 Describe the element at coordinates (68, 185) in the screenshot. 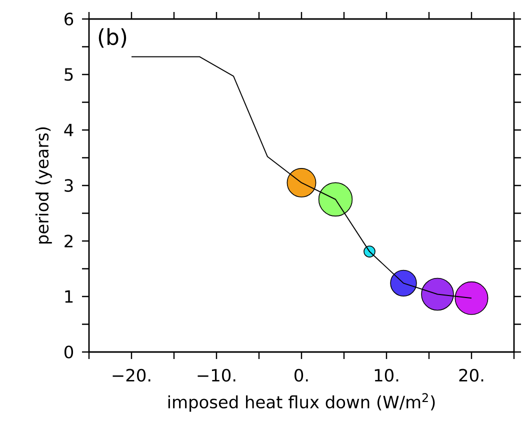

I see `y-tick-label: 3` at that location.